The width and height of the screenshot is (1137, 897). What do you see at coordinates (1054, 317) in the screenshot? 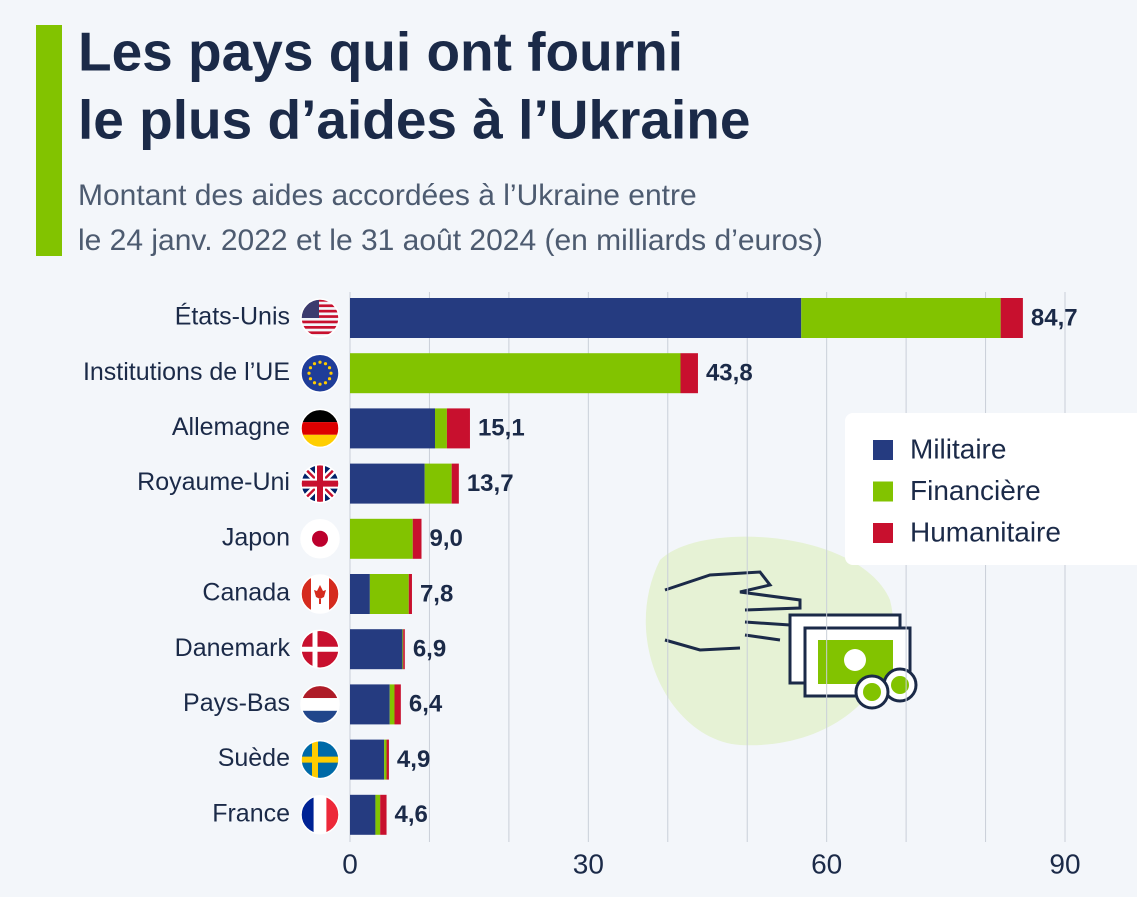
I see `value-label: 84,7` at bounding box center [1054, 317].